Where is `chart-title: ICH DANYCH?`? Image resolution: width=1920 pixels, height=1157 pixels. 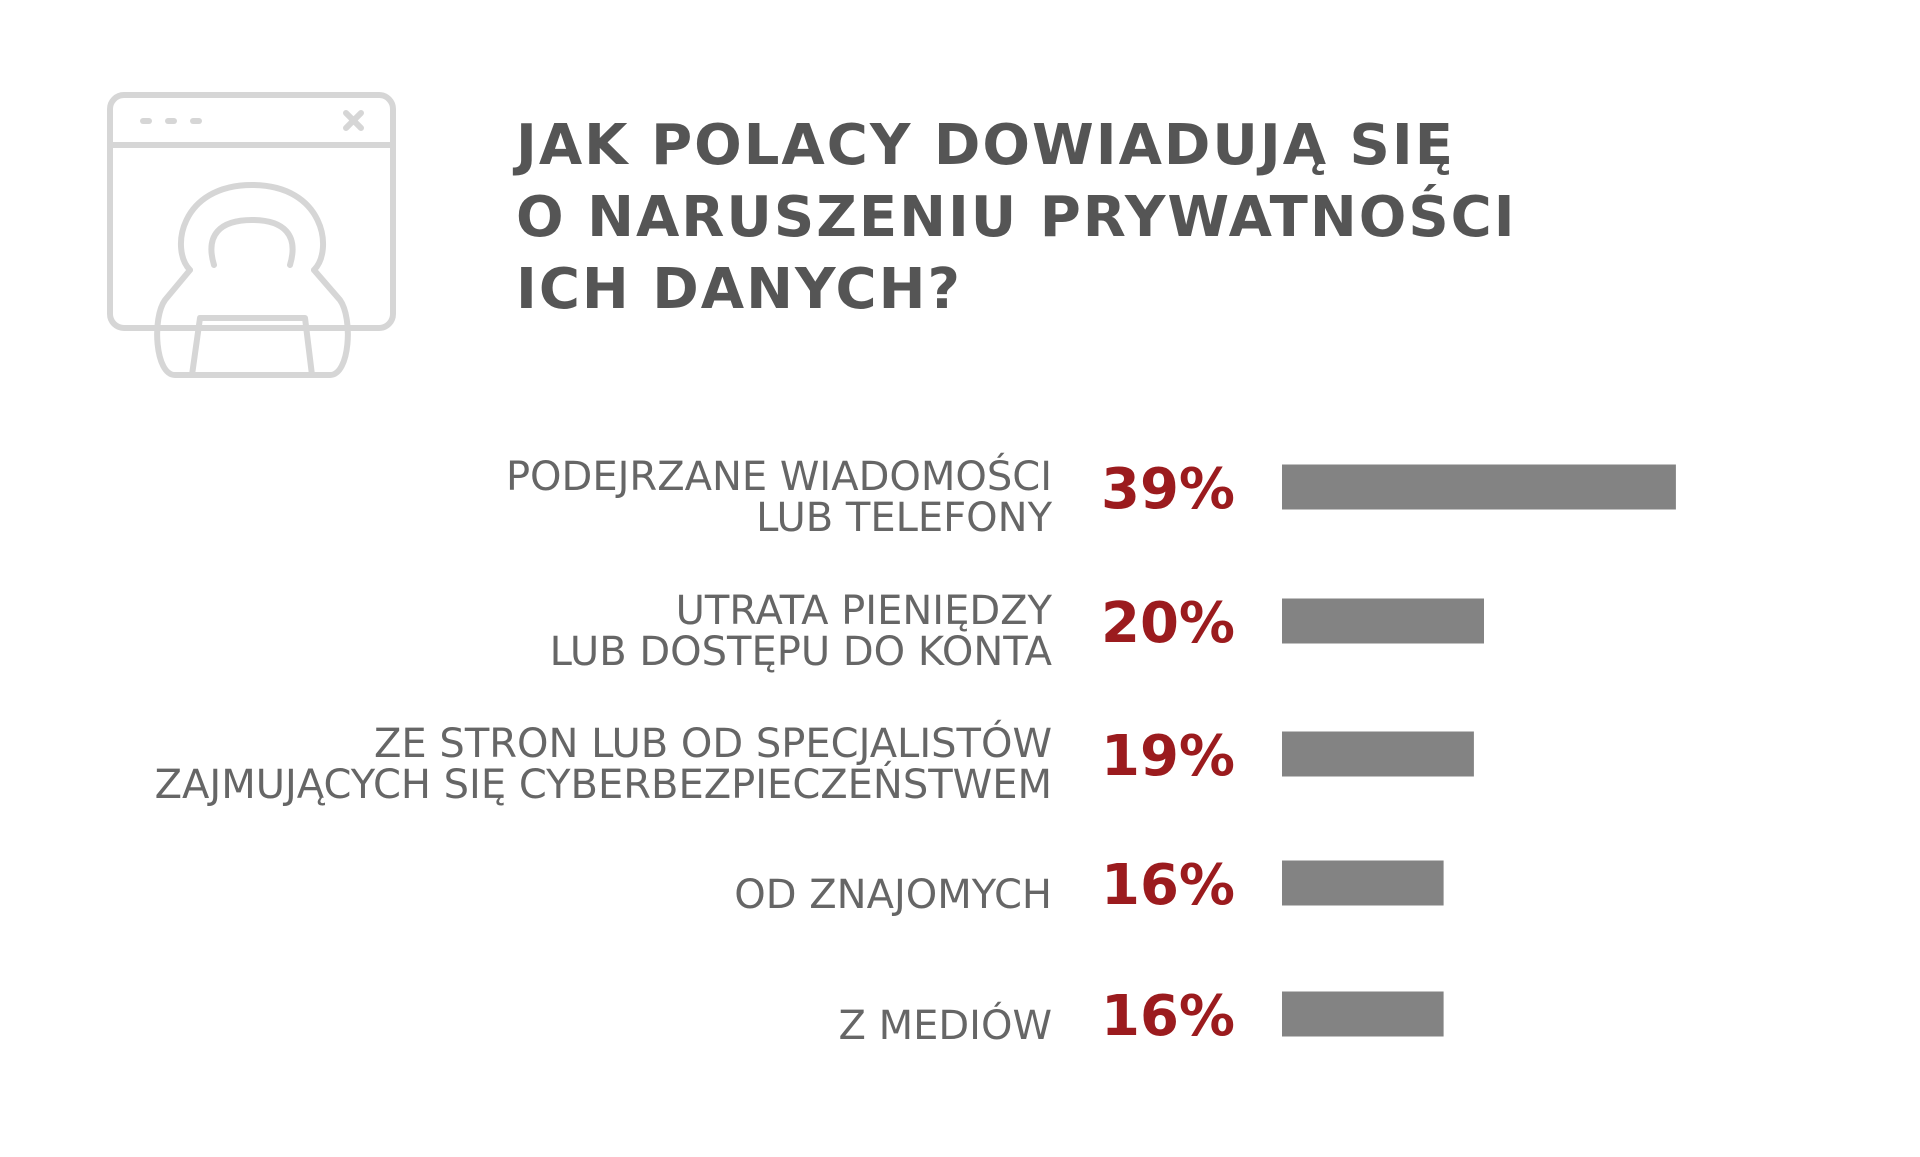 chart-title: ICH DANYCH? is located at coordinates (739, 289).